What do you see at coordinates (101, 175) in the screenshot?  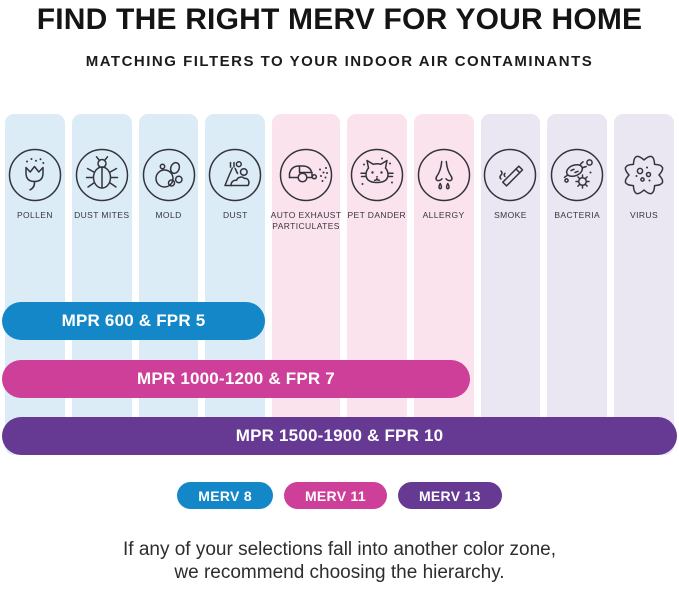 I see `dust-mites-icon` at bounding box center [101, 175].